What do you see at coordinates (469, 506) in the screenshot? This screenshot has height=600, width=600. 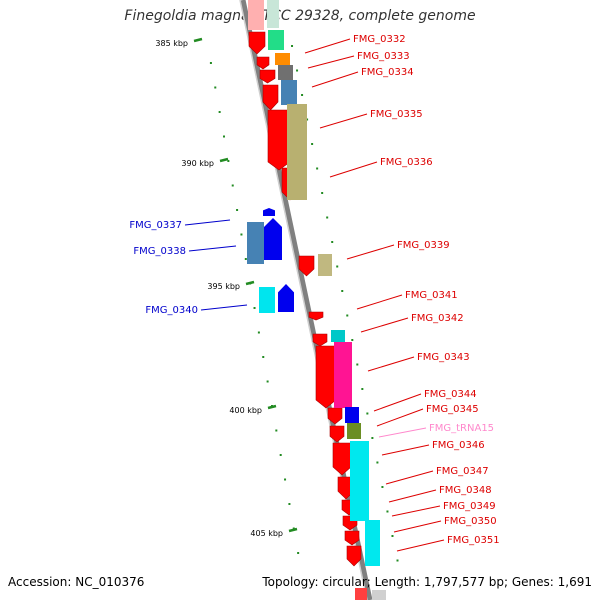 I see `gene-label: FMG_0349` at bounding box center [469, 506].